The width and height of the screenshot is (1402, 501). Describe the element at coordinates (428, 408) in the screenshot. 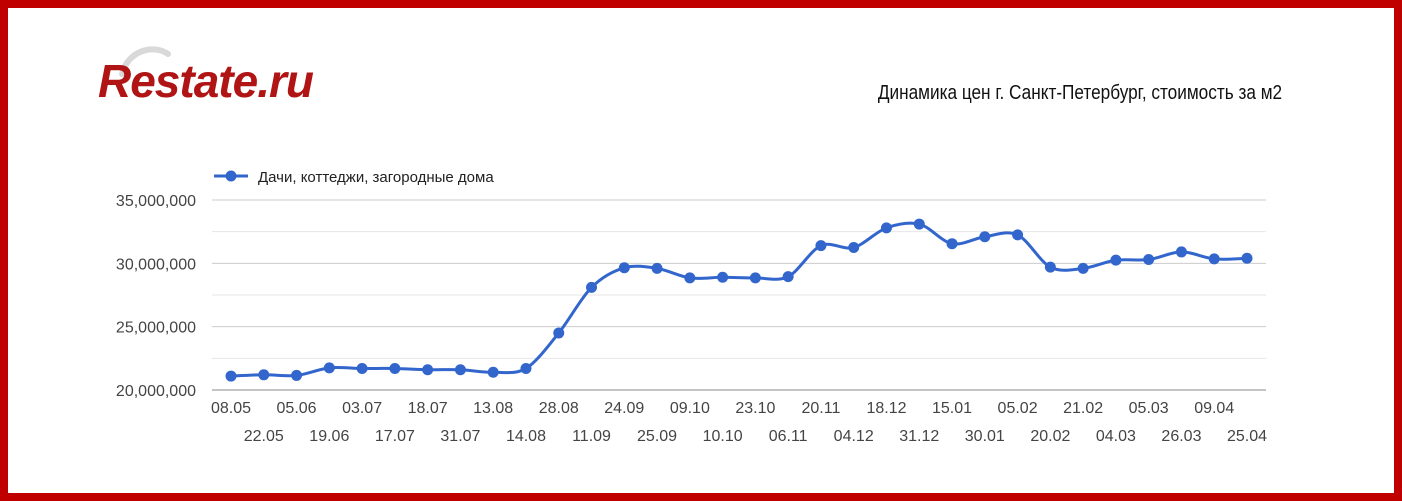

I see `x-tick-label: 18.07` at that location.